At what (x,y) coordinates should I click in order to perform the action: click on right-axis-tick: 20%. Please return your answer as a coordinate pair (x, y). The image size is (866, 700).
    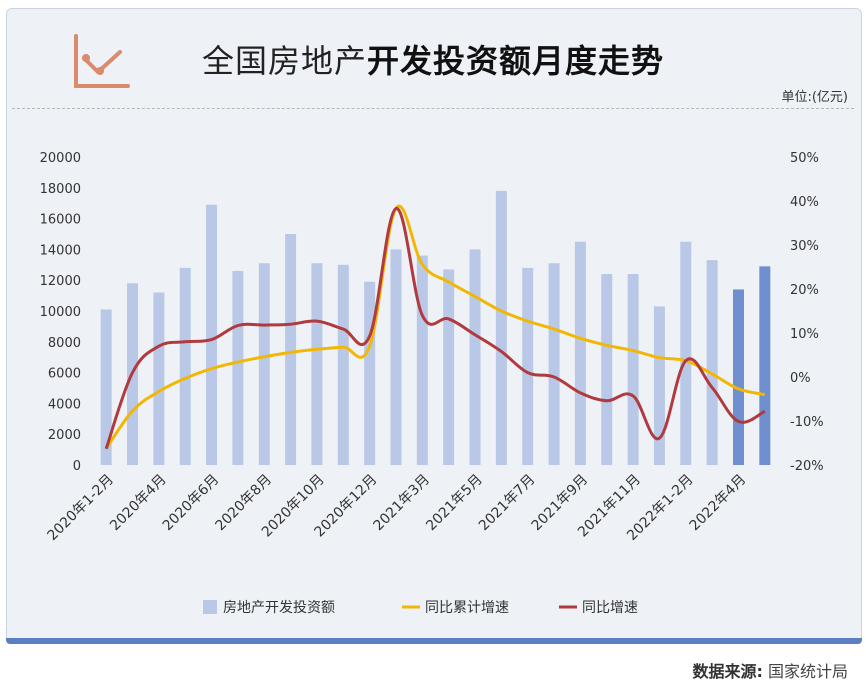
    Looking at the image, I should click on (804, 290).